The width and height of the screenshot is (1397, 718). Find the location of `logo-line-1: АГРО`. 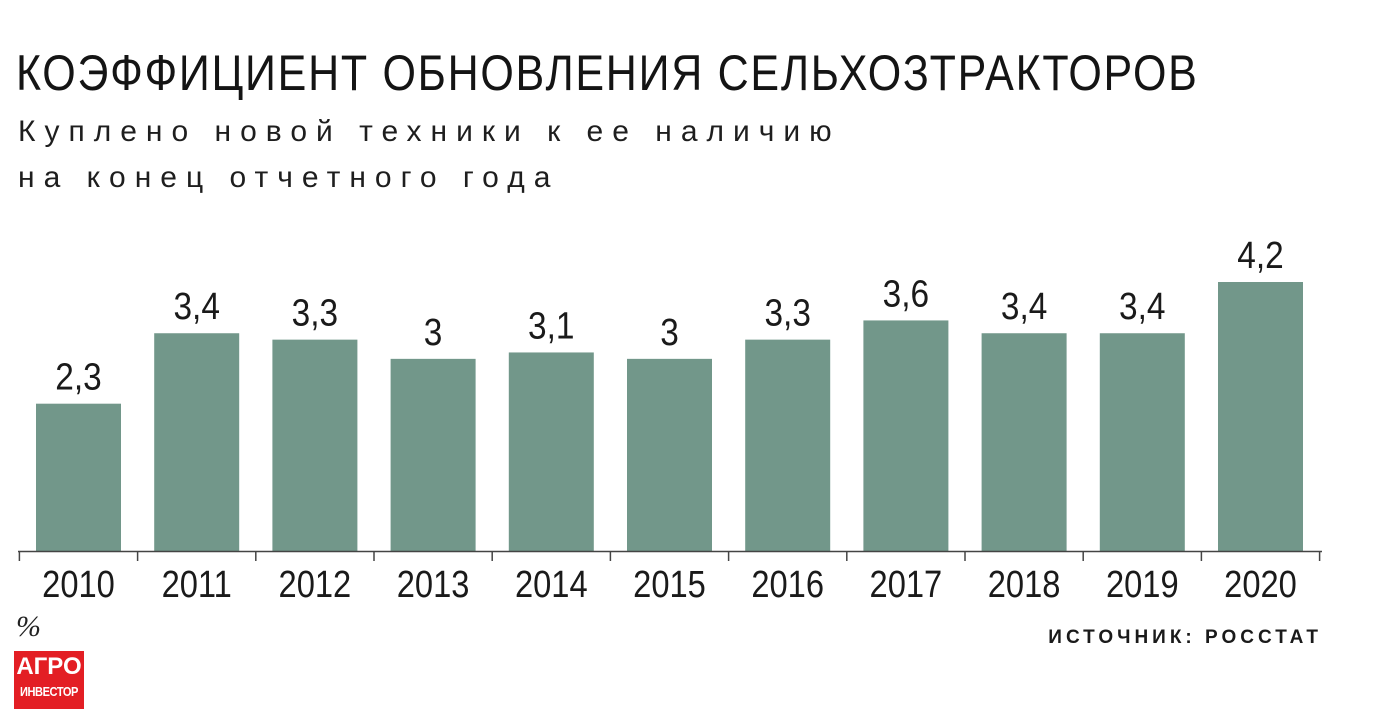

logo-line-1: АГРО is located at coordinates (49, 666).